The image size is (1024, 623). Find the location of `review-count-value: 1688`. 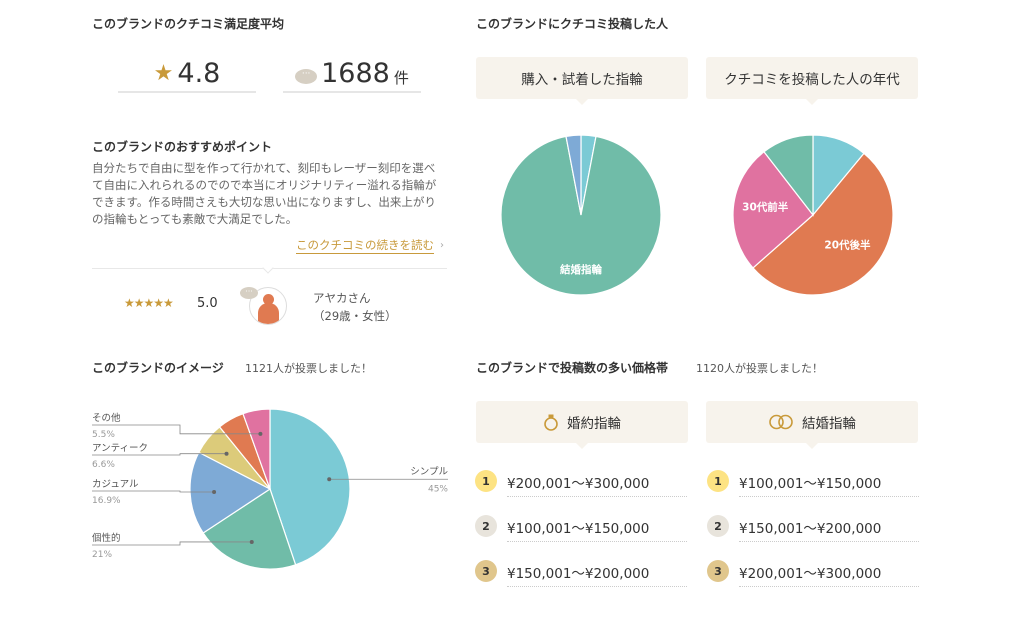

review-count-value: 1688 is located at coordinates (355, 73).